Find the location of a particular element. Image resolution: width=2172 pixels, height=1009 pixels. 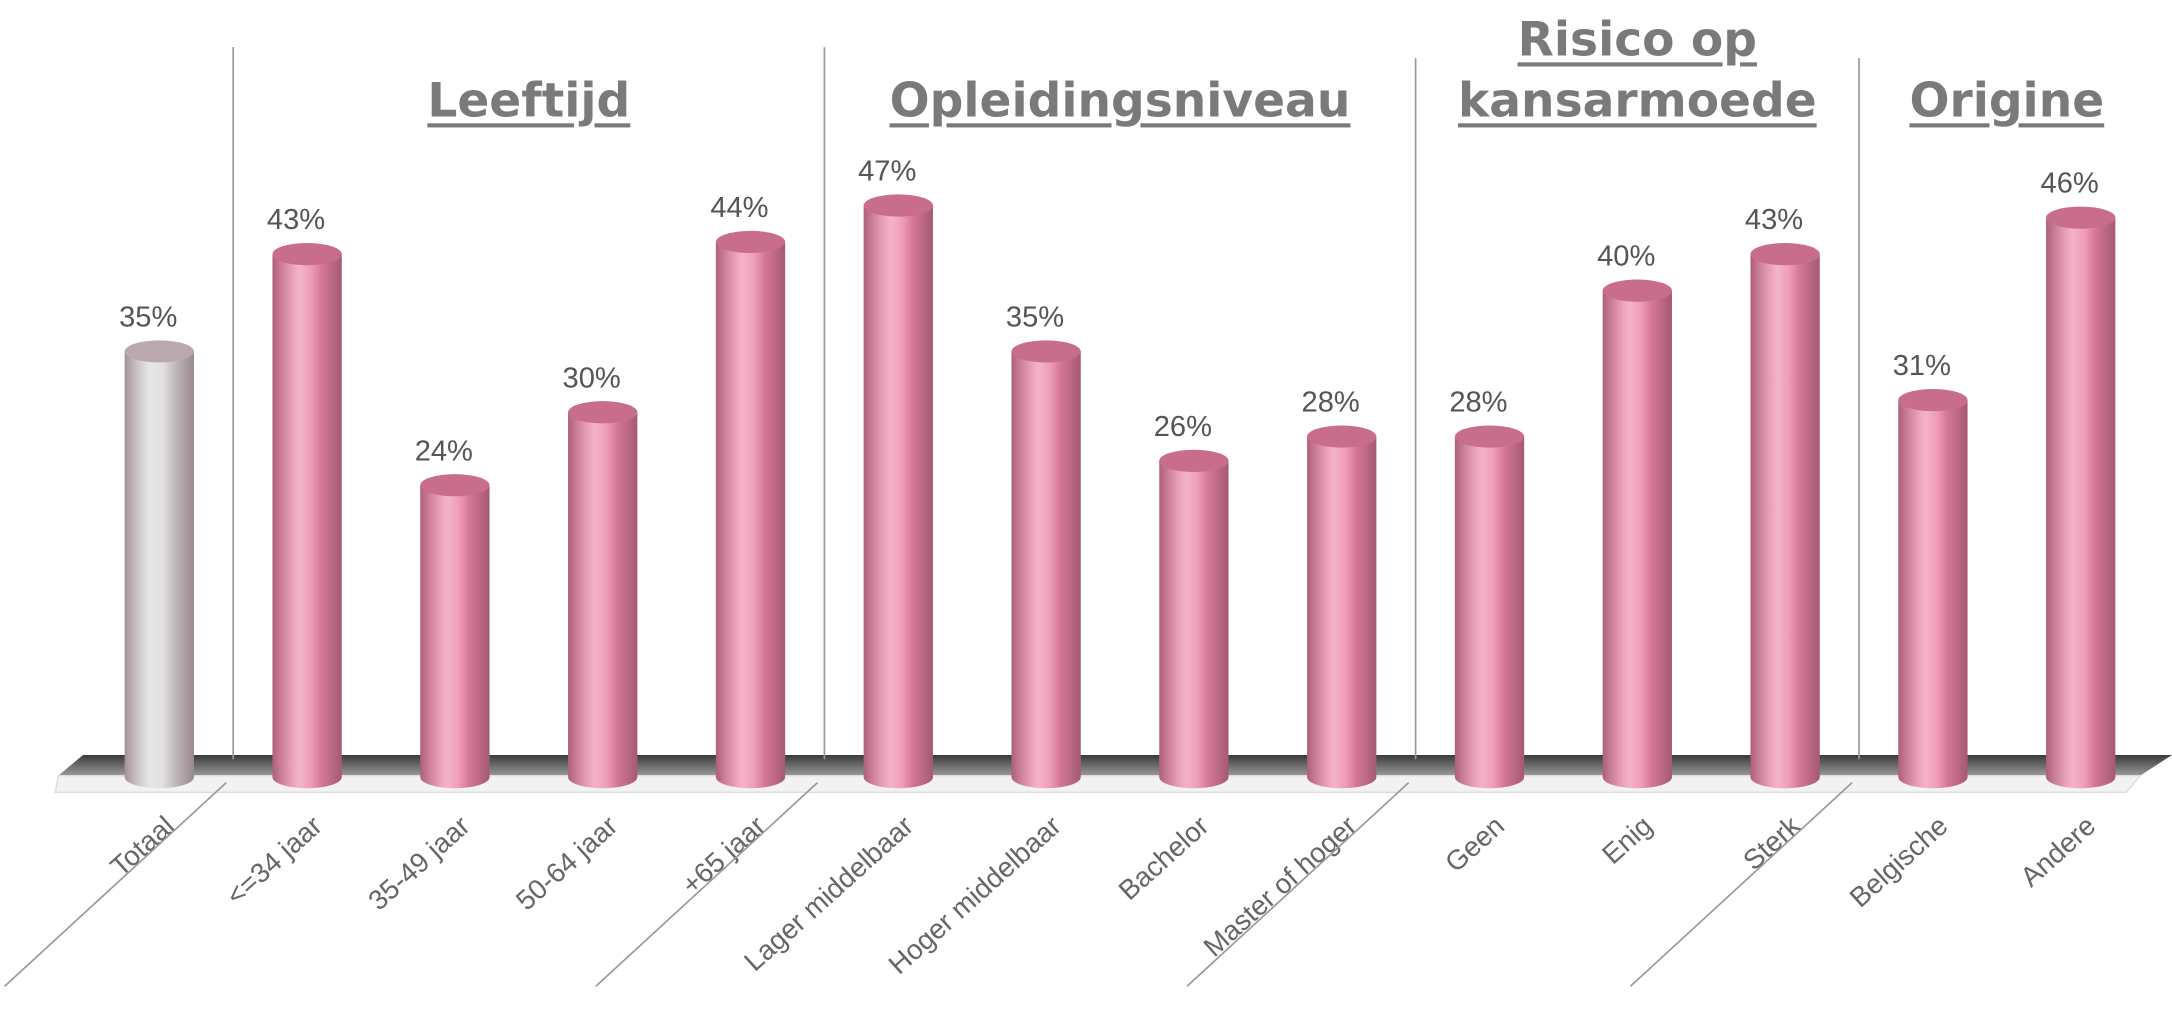

x-tick-label: Bachelor is located at coordinates (1164, 858).